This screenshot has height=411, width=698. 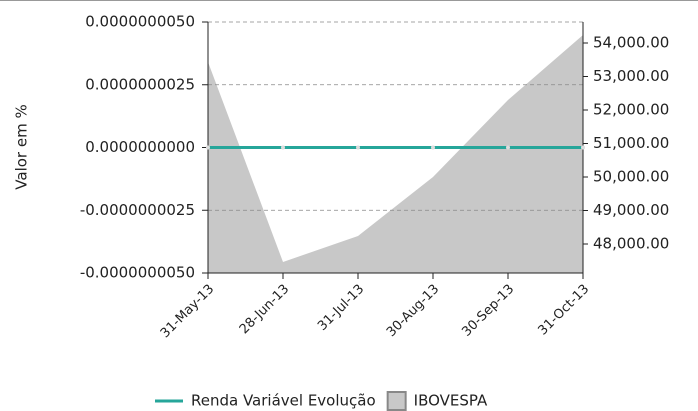 What do you see at coordinates (283, 401) in the screenshot?
I see `legend-label: Renda Variável Evolução` at bounding box center [283, 401].